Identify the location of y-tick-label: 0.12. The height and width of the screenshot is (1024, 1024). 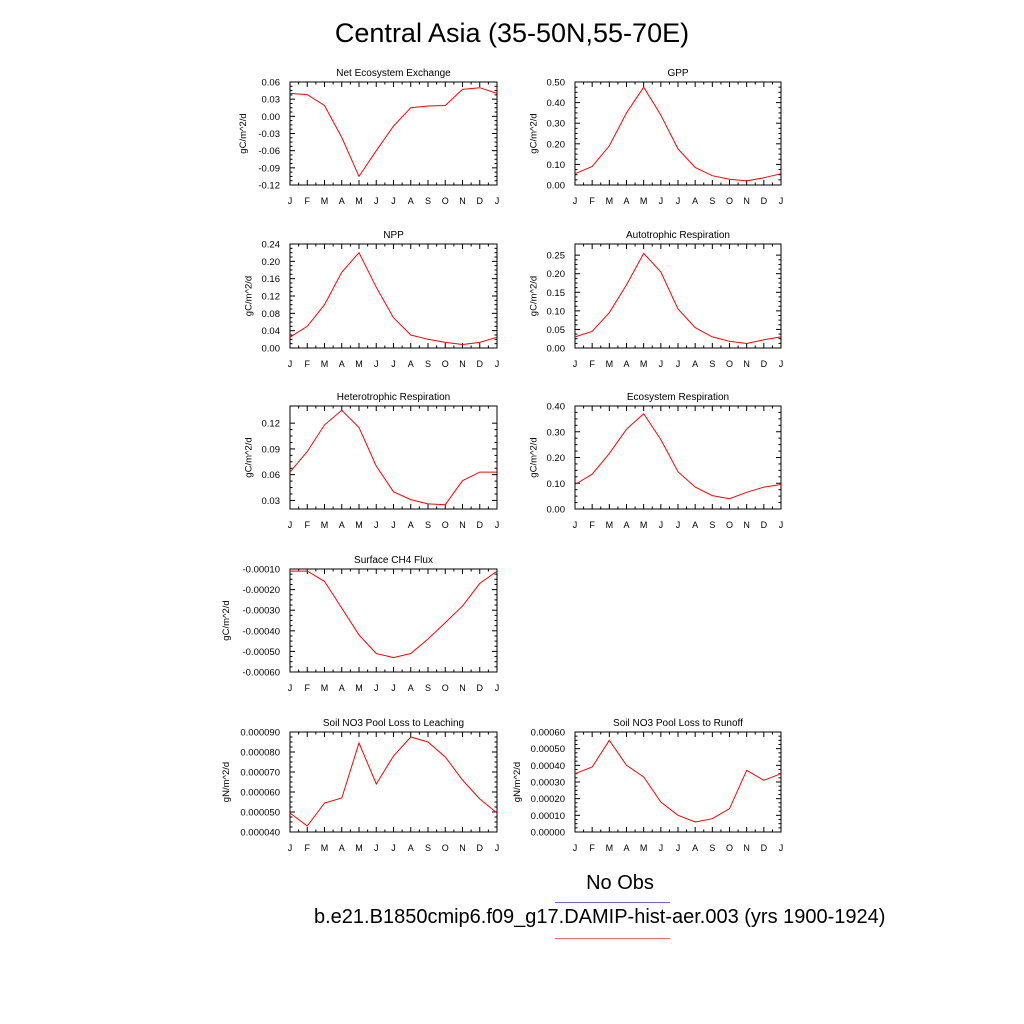
(271, 424).